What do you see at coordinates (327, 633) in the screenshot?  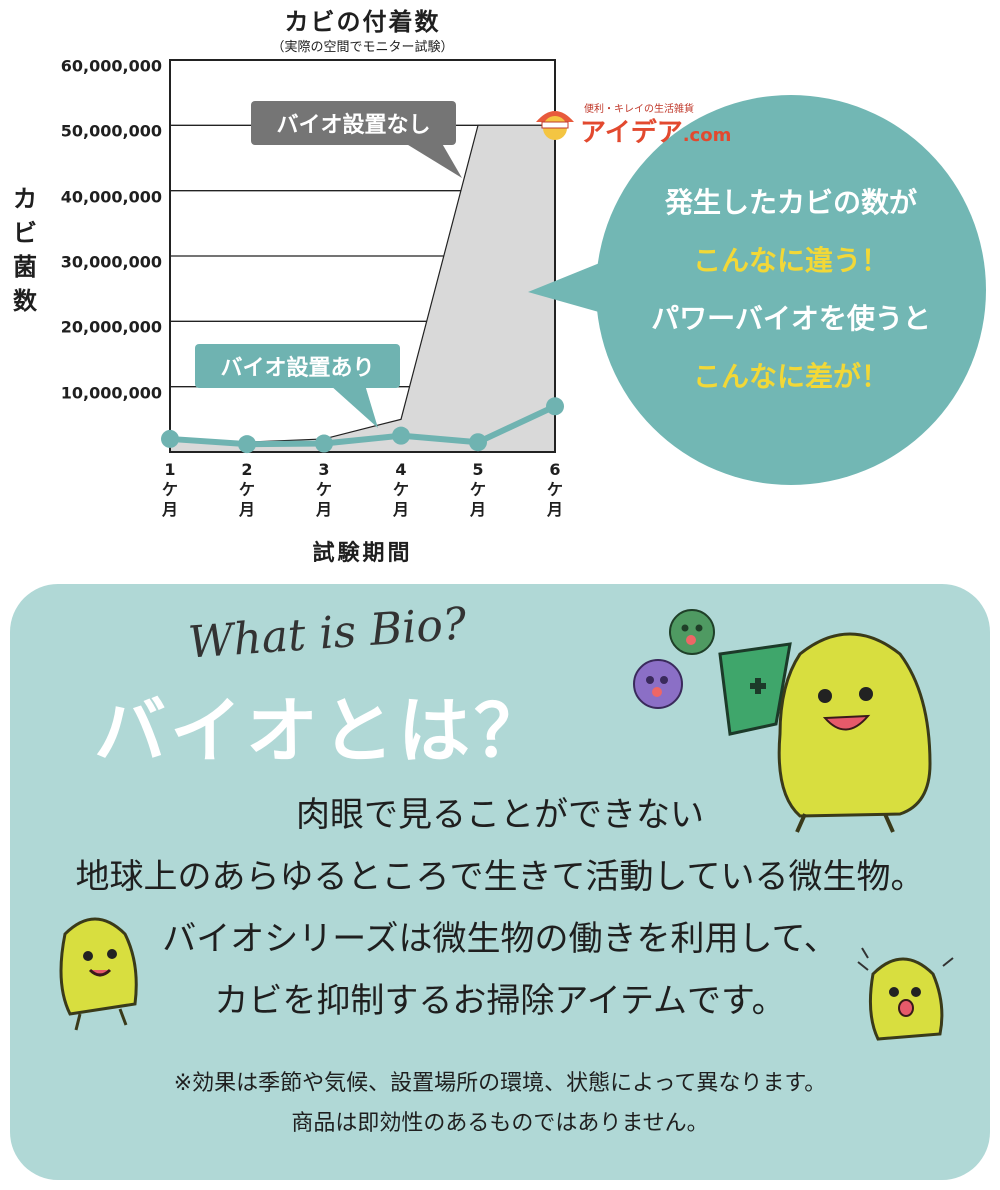 I see `what-is-bio-script: What is Bio?` at bounding box center [327, 633].